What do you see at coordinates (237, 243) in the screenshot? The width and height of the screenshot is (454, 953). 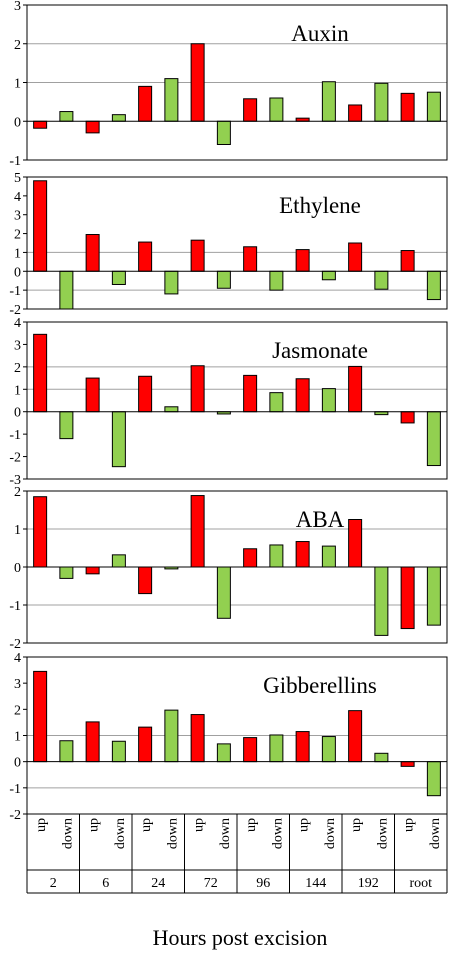 I see `plot-frame` at bounding box center [237, 243].